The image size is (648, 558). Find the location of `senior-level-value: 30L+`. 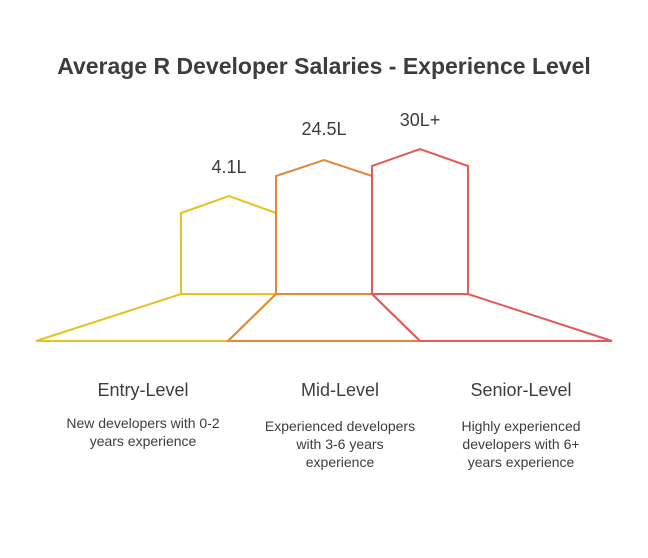

senior-level-value: 30L+ is located at coordinates (420, 120).